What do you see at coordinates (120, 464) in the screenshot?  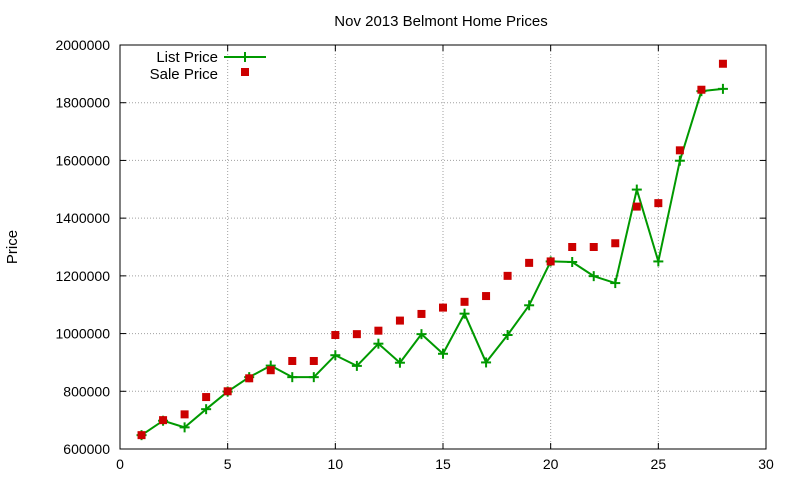 I see `x-tick-label: 0` at bounding box center [120, 464].